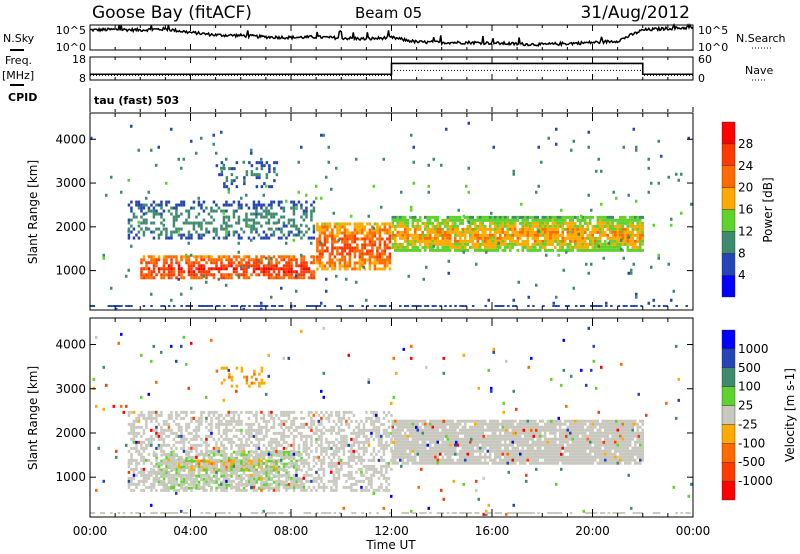 Image resolution: width=800 pixels, height=554 pixels. What do you see at coordinates (742, 275) in the screenshot?
I see `power-colorbar-tick: 4` at bounding box center [742, 275].